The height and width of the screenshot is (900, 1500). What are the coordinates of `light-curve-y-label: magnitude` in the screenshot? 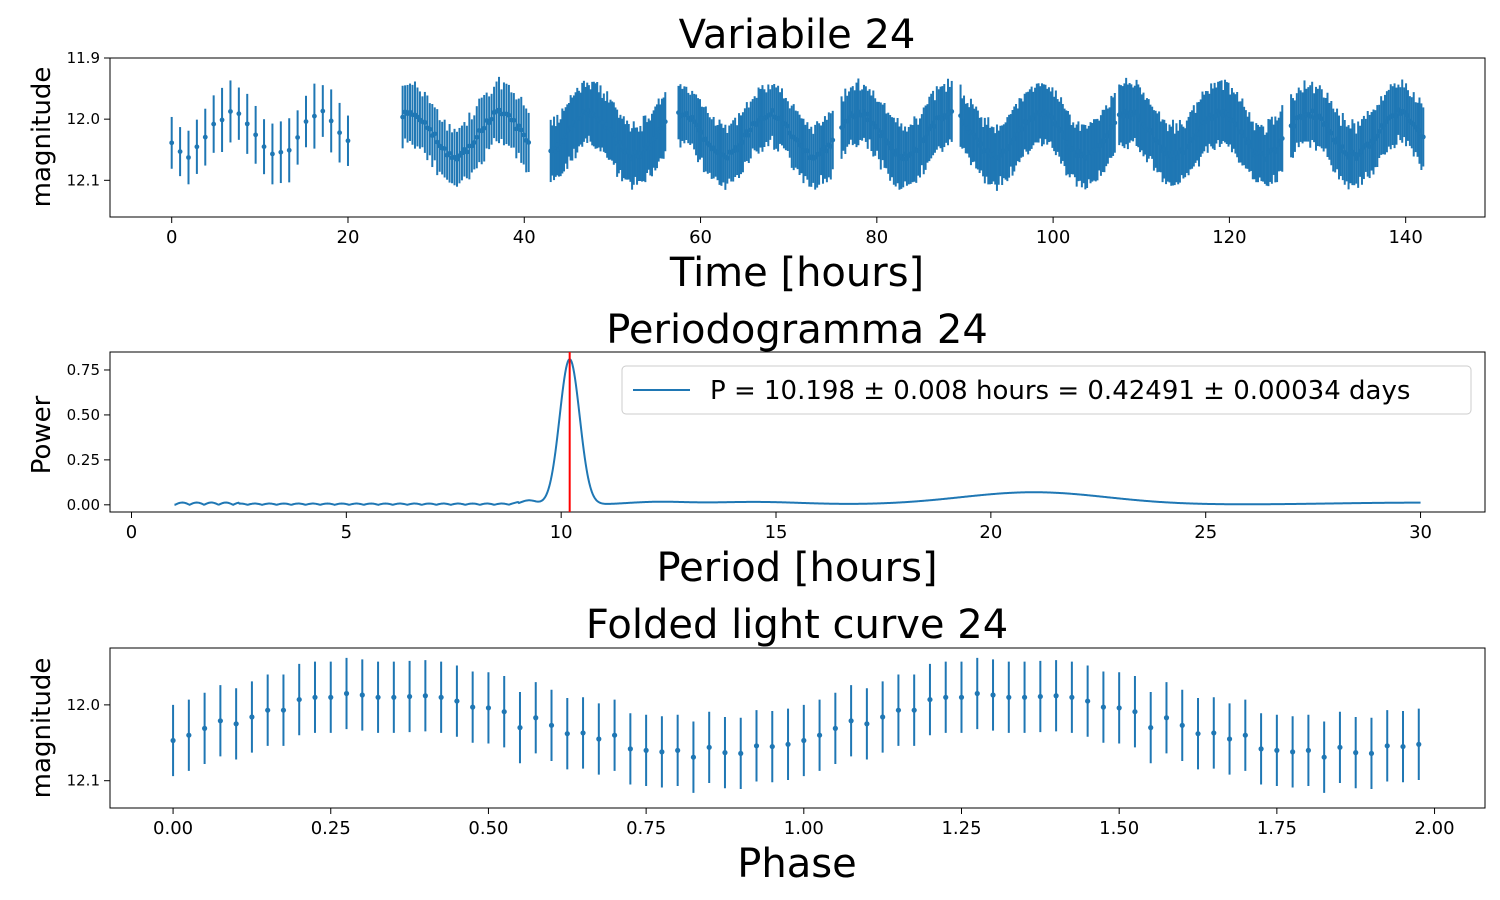 It's located at (42, 137).